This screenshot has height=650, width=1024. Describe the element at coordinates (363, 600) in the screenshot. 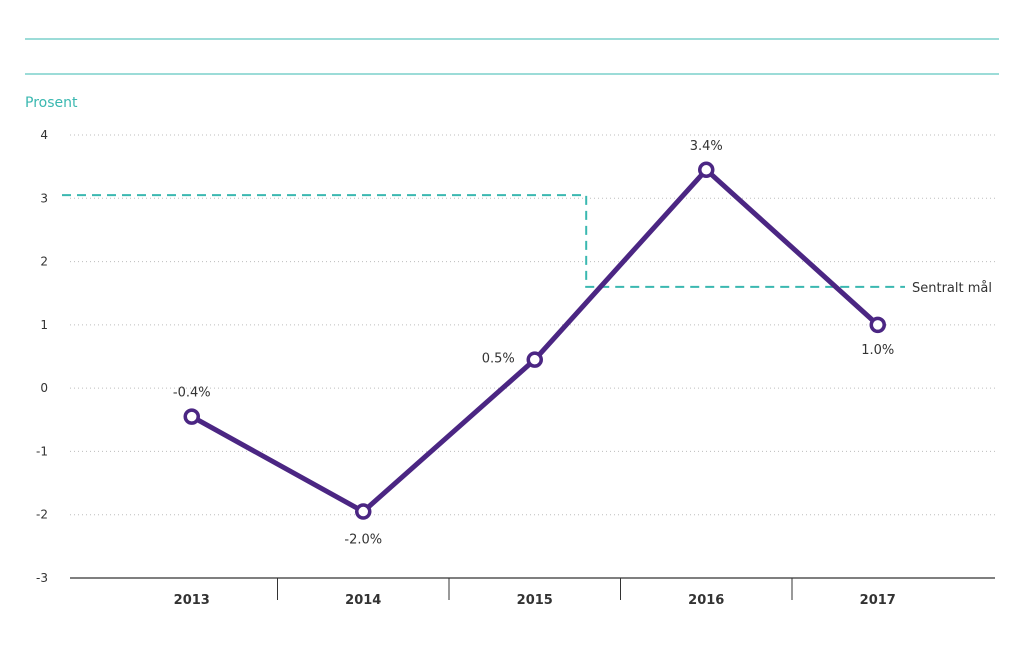

I see `x-tick-label: 2014` at that location.